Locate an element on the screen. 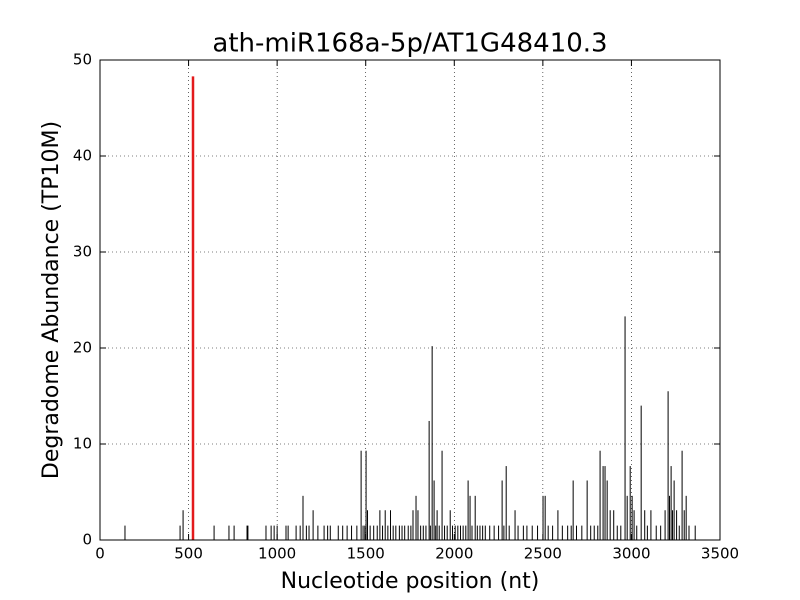 This screenshot has height=600, width=800. x-tick-label: 0 is located at coordinates (100, 554).